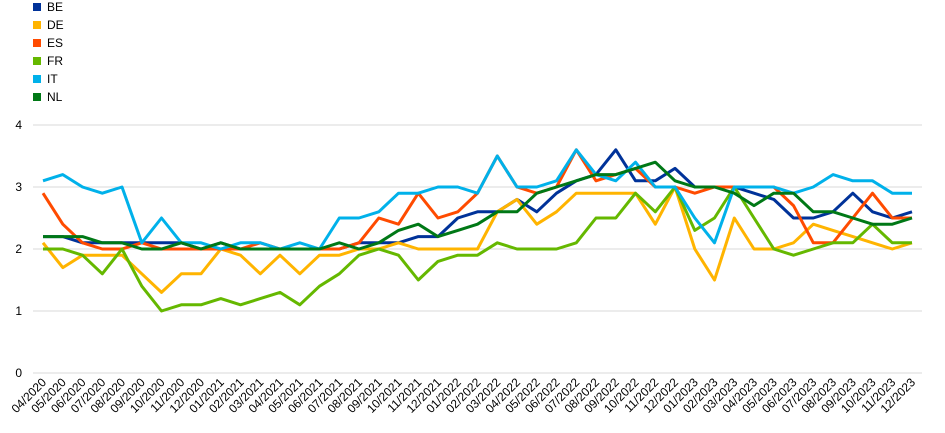  I want to click on legend-label: DE, so click(55, 25).